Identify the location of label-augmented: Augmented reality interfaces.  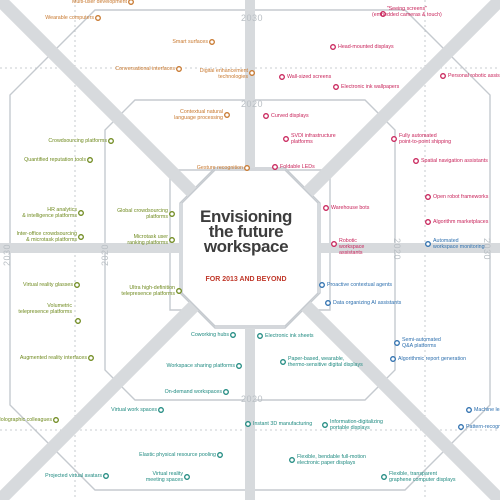
(53, 358).